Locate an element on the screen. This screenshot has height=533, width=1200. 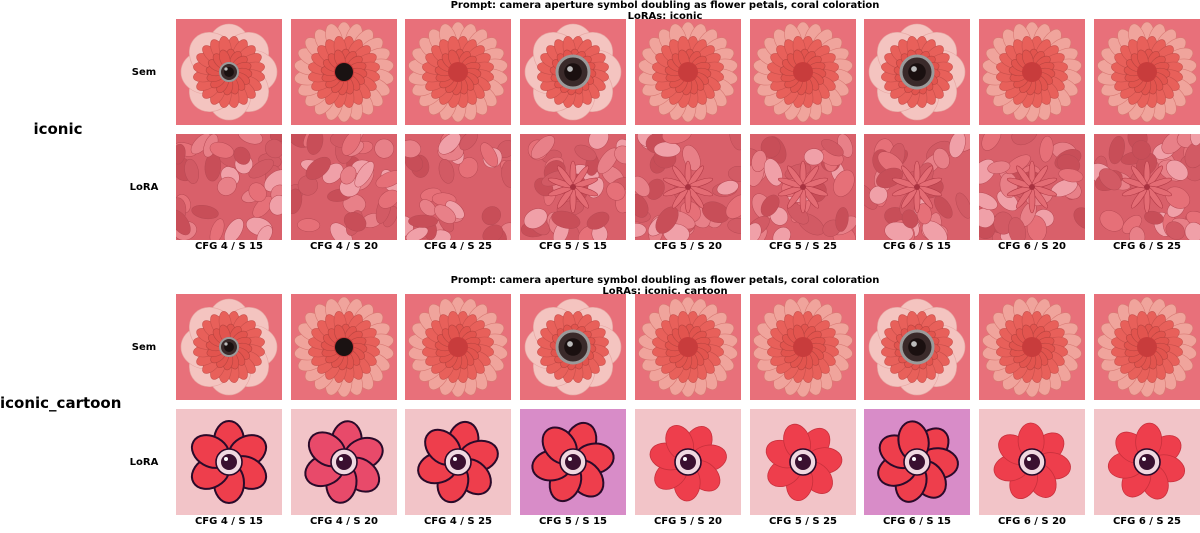
loras-text-1: LoRAs: iconic is located at coordinates (665, 16).